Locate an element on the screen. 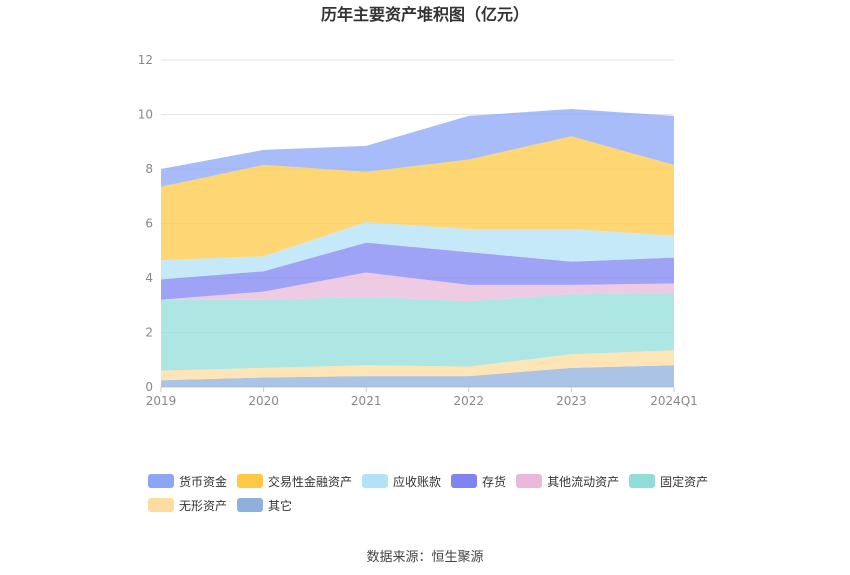 The height and width of the screenshot is (575, 850). legend-item: 应收账款 is located at coordinates (401, 481).